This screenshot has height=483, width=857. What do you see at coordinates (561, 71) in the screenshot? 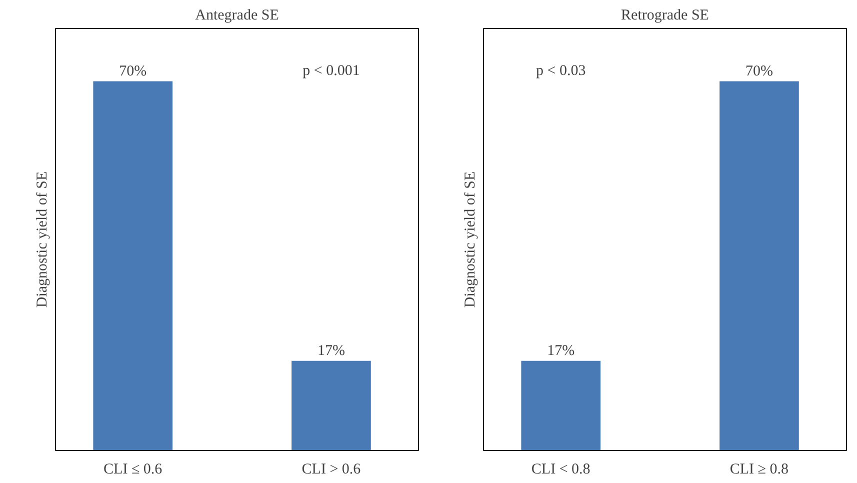
I see `annotation: p < 0.03` at bounding box center [561, 71].